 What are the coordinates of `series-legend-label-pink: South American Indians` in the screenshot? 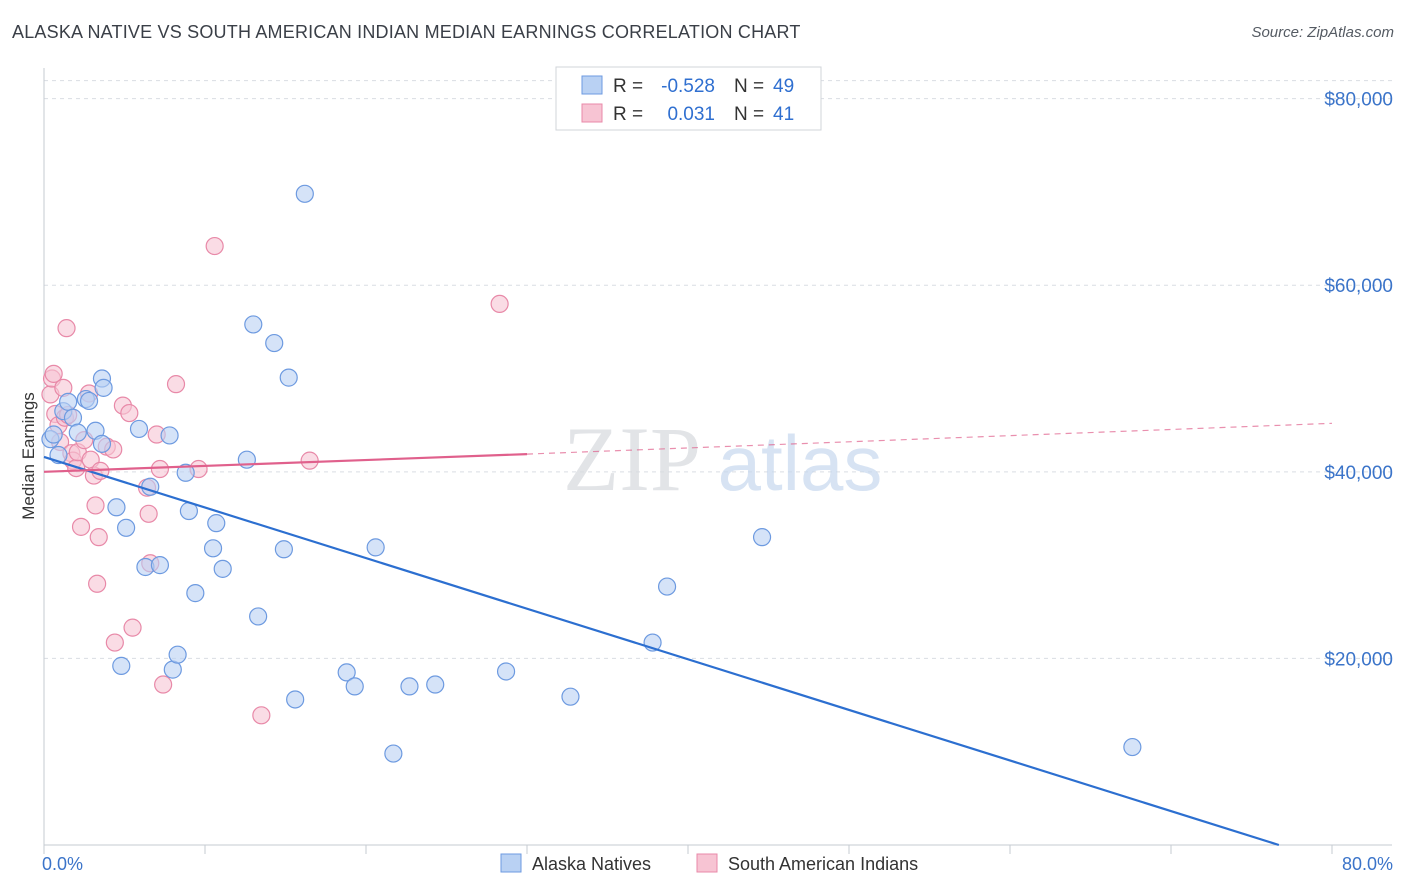 It's located at (823, 864).